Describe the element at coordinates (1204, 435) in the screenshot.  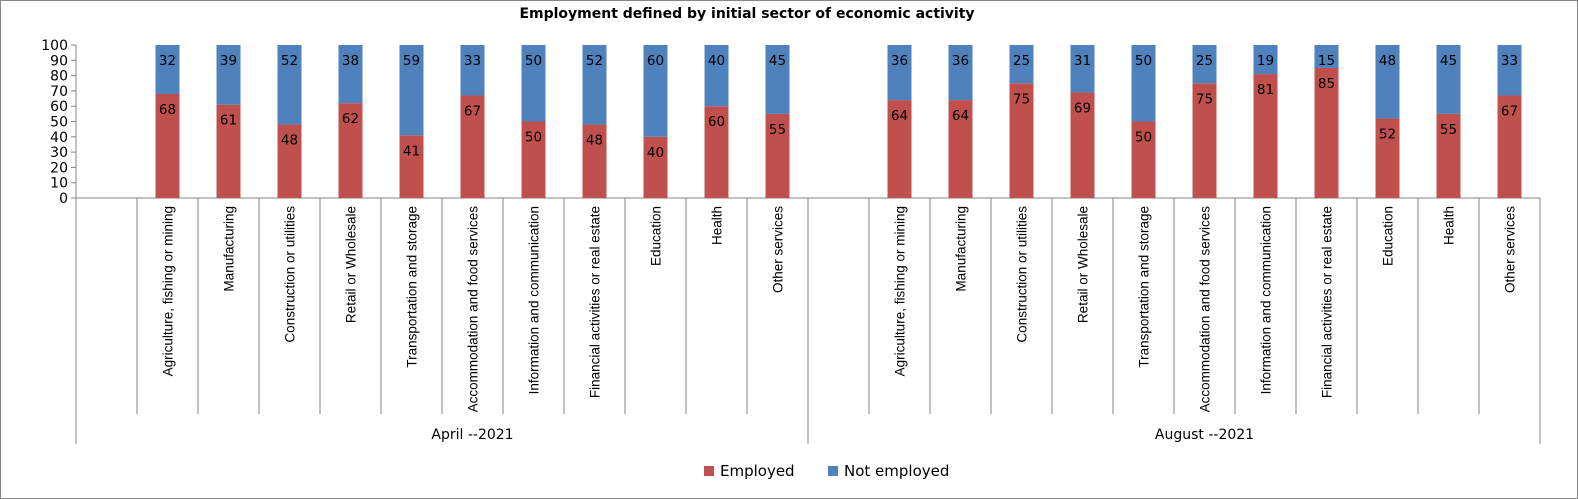
I see `group-label: August --2021` at that location.